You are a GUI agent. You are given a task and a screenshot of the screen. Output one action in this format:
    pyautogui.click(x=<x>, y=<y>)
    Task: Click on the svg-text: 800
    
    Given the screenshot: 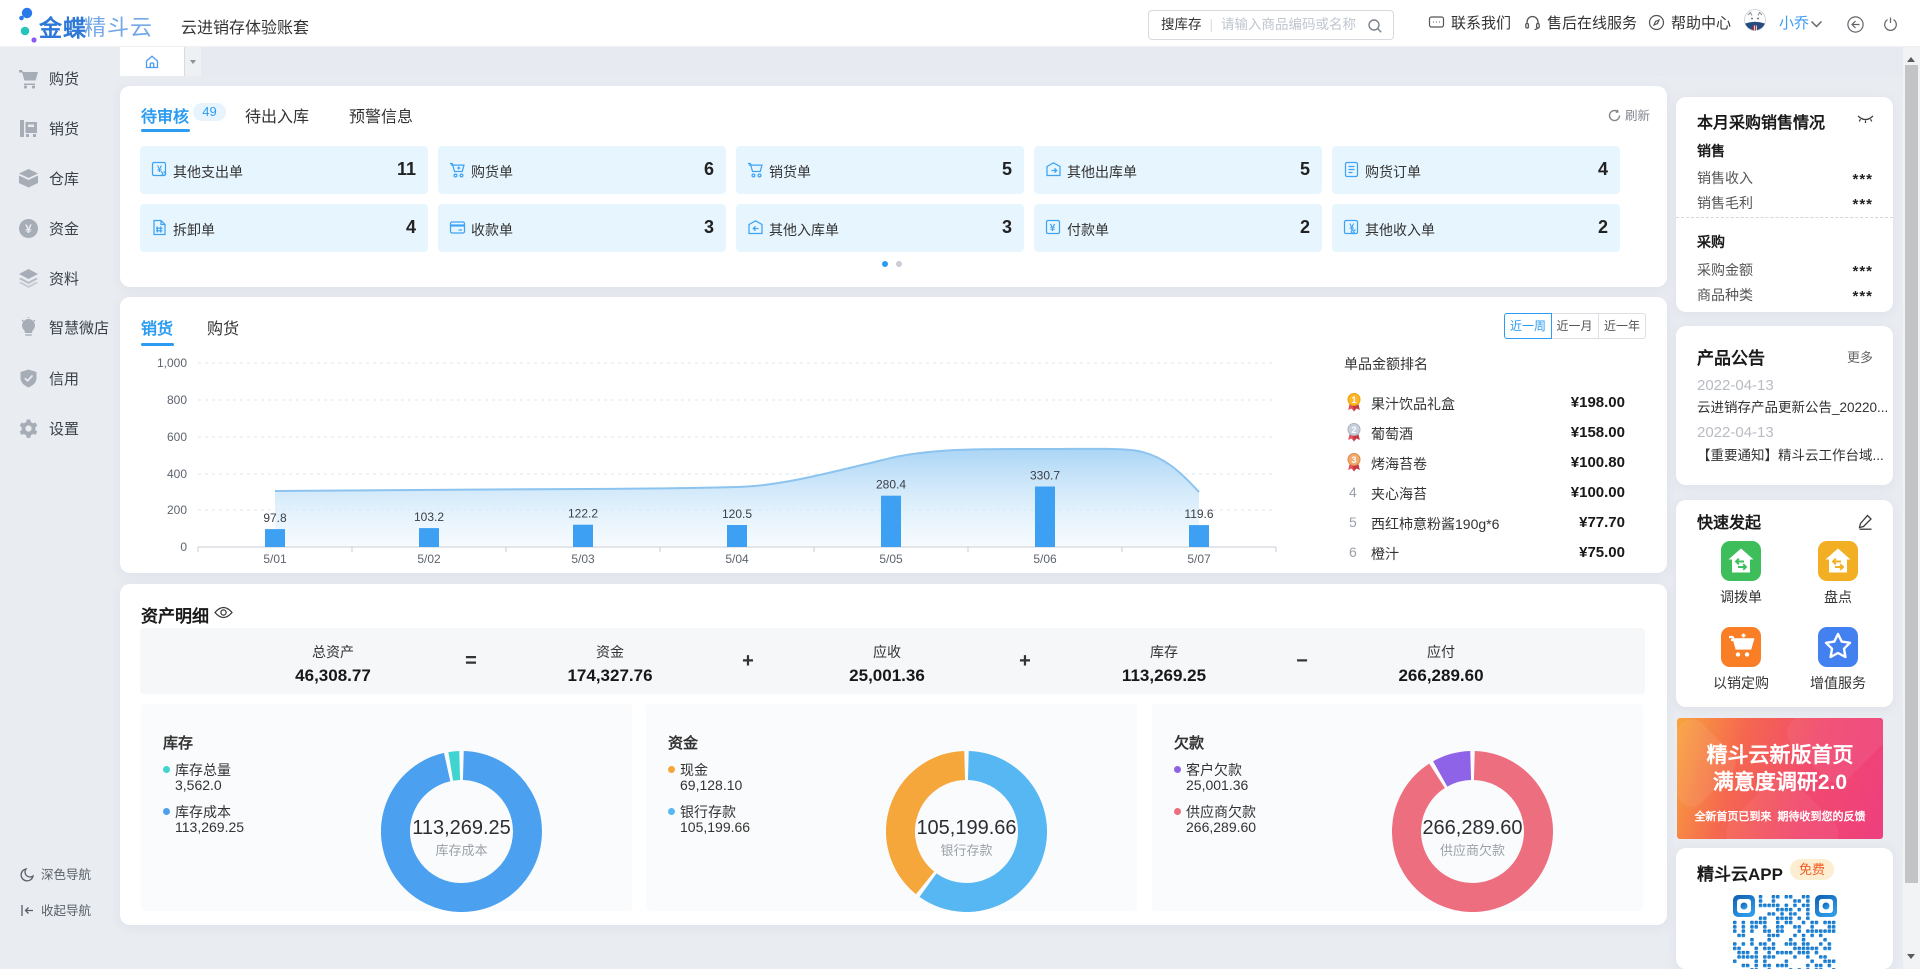 What is the action you would take?
    pyautogui.click(x=177, y=400)
    